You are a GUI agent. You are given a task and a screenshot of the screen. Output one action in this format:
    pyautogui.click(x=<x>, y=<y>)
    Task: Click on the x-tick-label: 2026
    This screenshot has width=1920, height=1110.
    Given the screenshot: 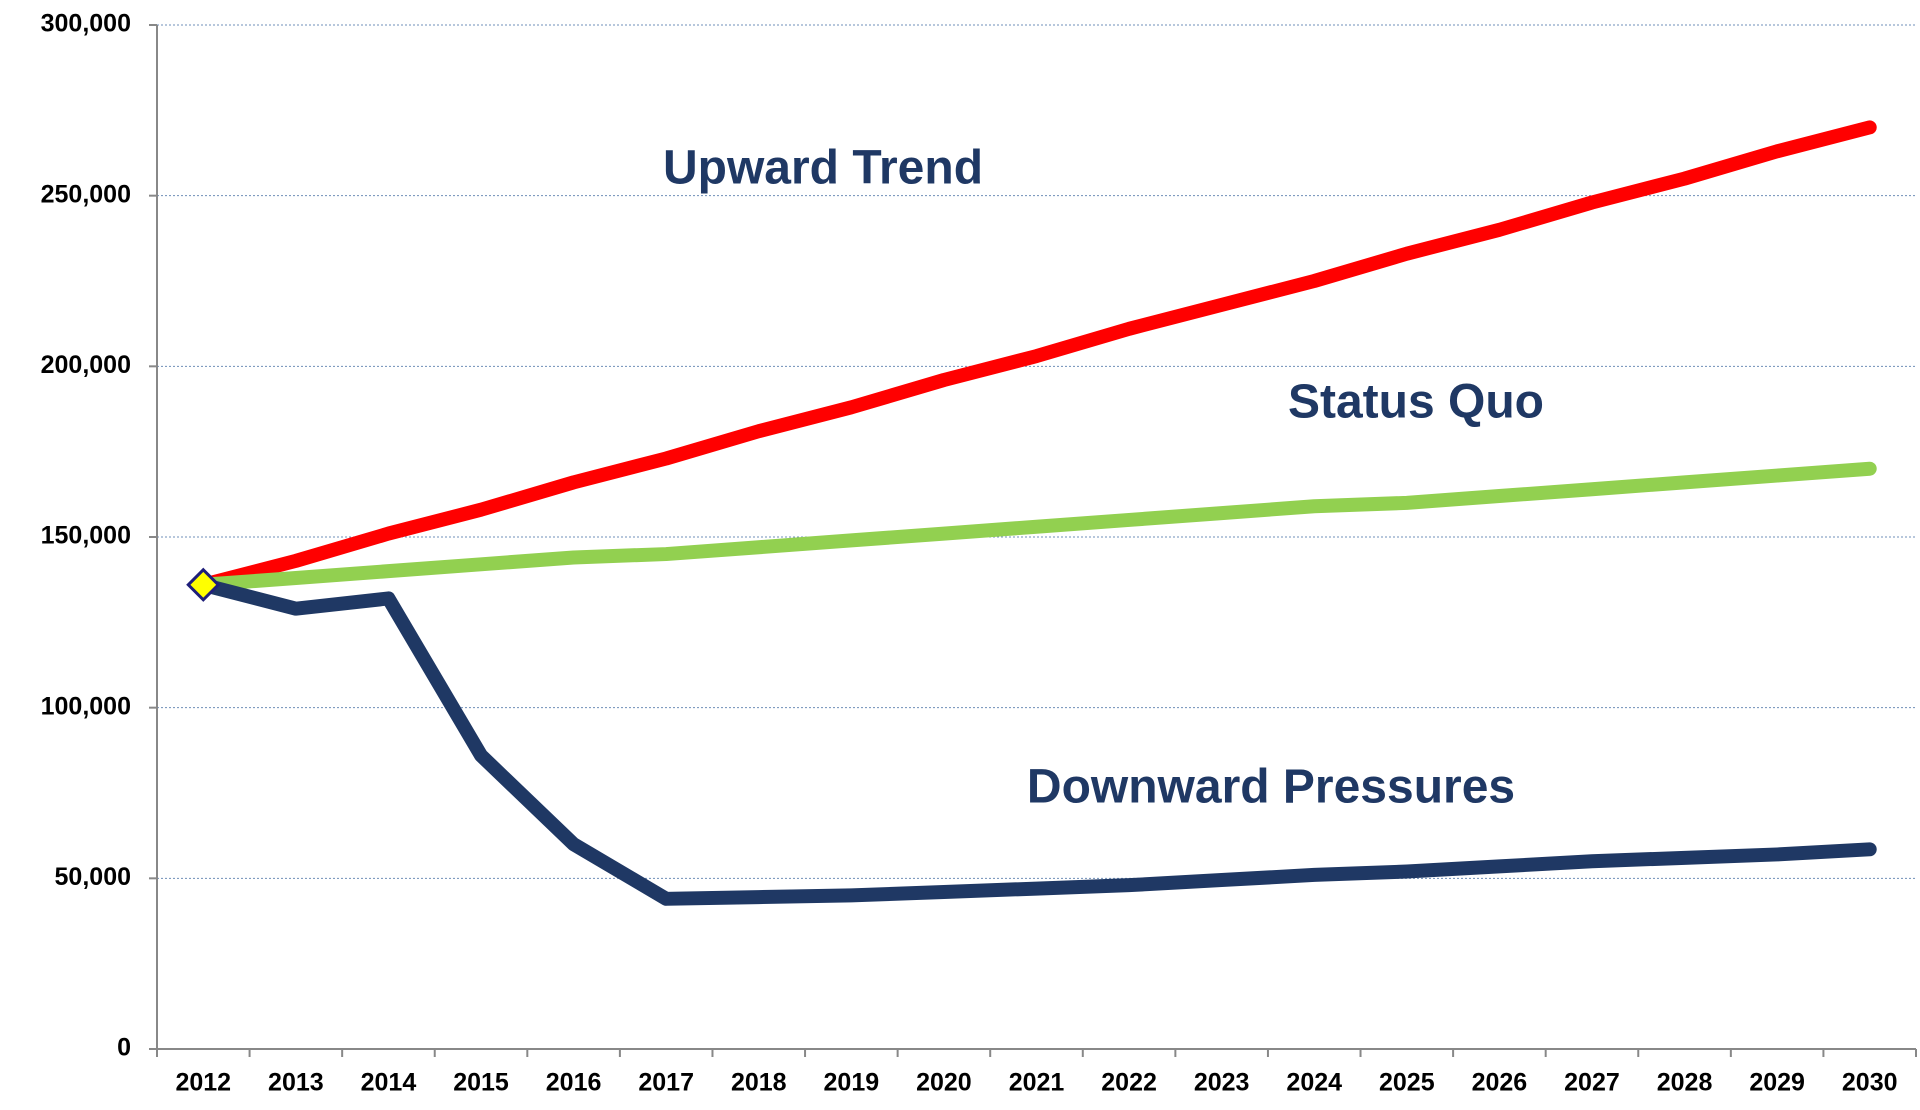 What is the action you would take?
    pyautogui.click(x=1500, y=1083)
    